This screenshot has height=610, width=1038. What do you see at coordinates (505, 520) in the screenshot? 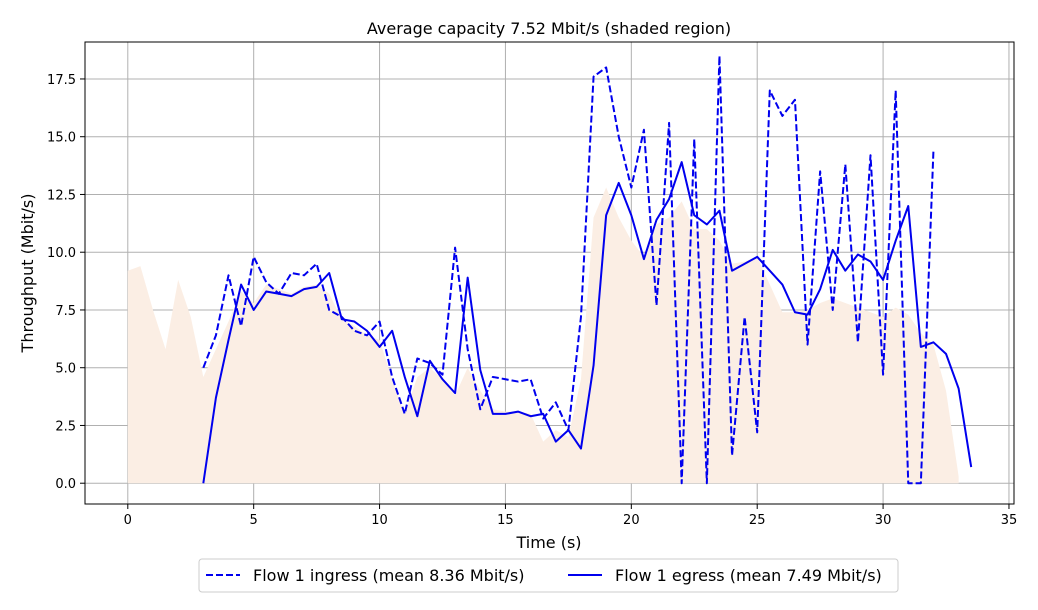
I see `x-tick-label: 15` at bounding box center [505, 520].